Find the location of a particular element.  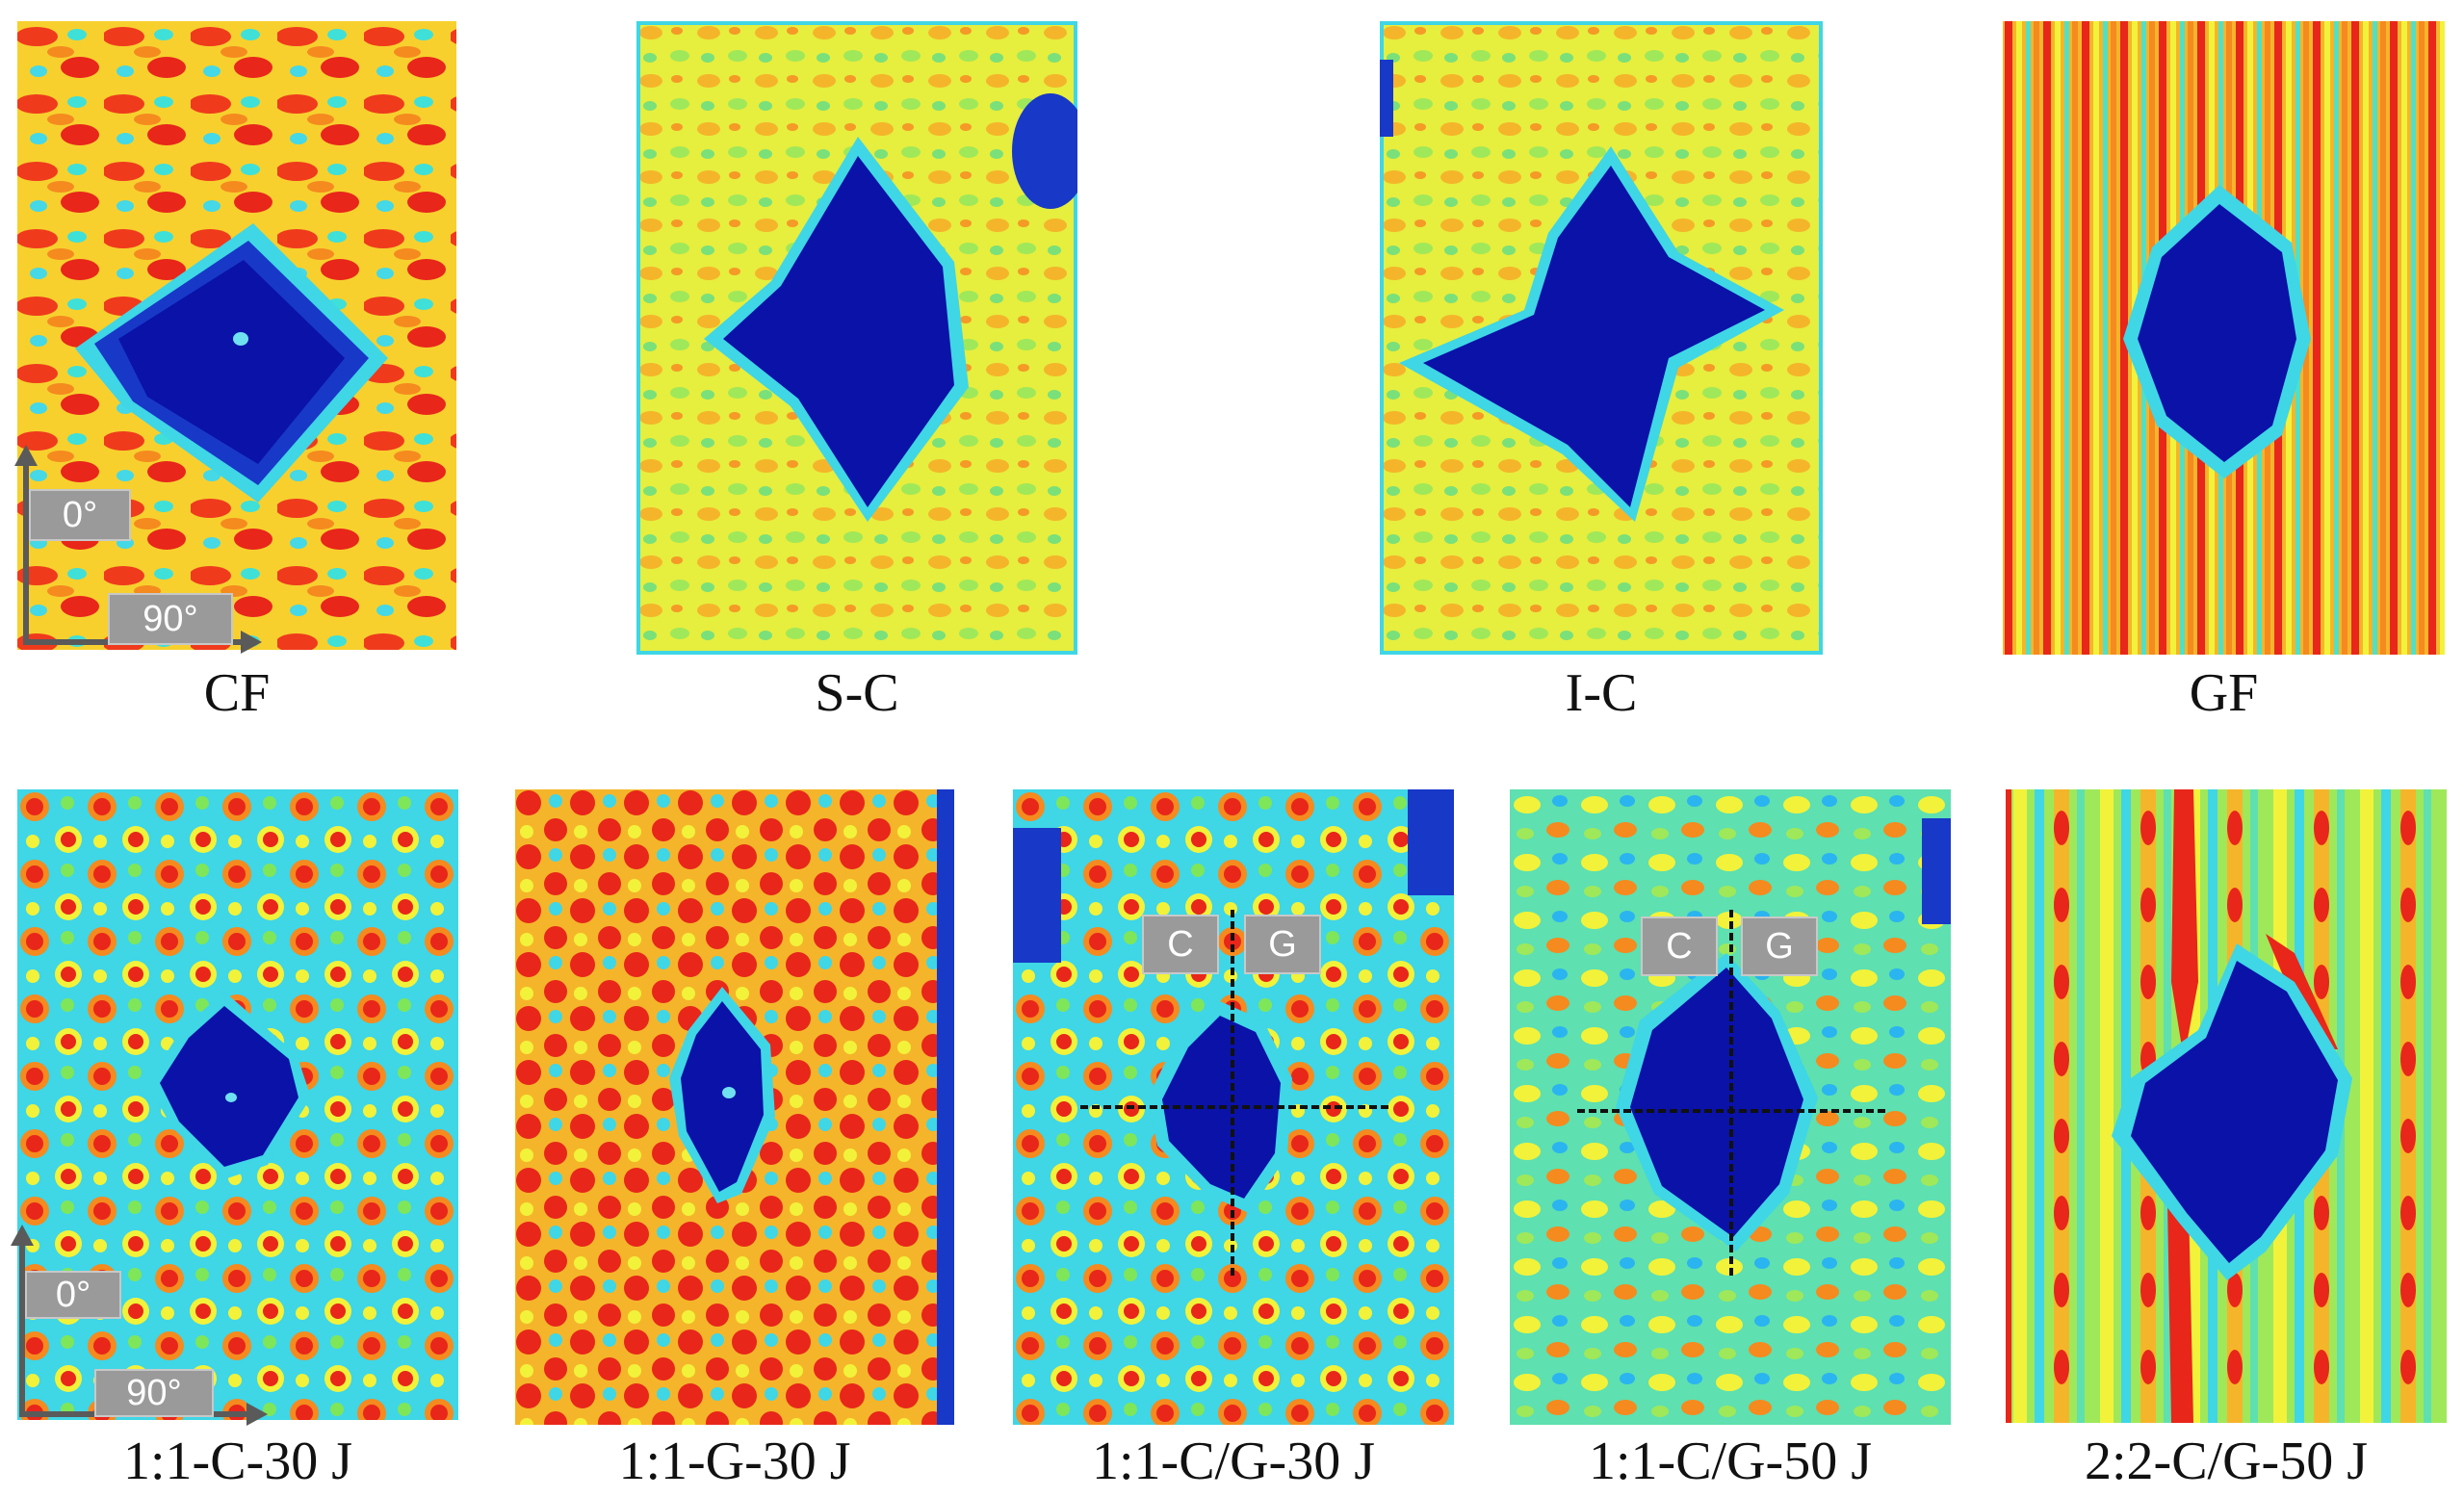

cscan-image-1-1-c-30j is located at coordinates (237, 1104).